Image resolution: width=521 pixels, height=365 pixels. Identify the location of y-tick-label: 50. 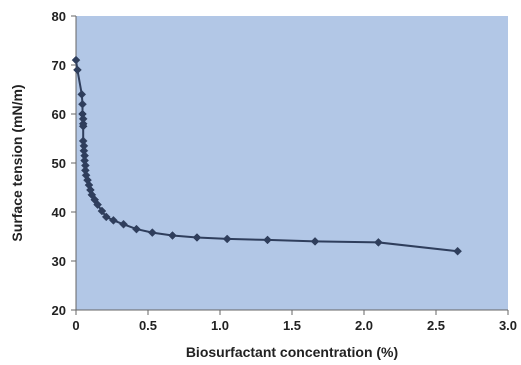
(59, 163).